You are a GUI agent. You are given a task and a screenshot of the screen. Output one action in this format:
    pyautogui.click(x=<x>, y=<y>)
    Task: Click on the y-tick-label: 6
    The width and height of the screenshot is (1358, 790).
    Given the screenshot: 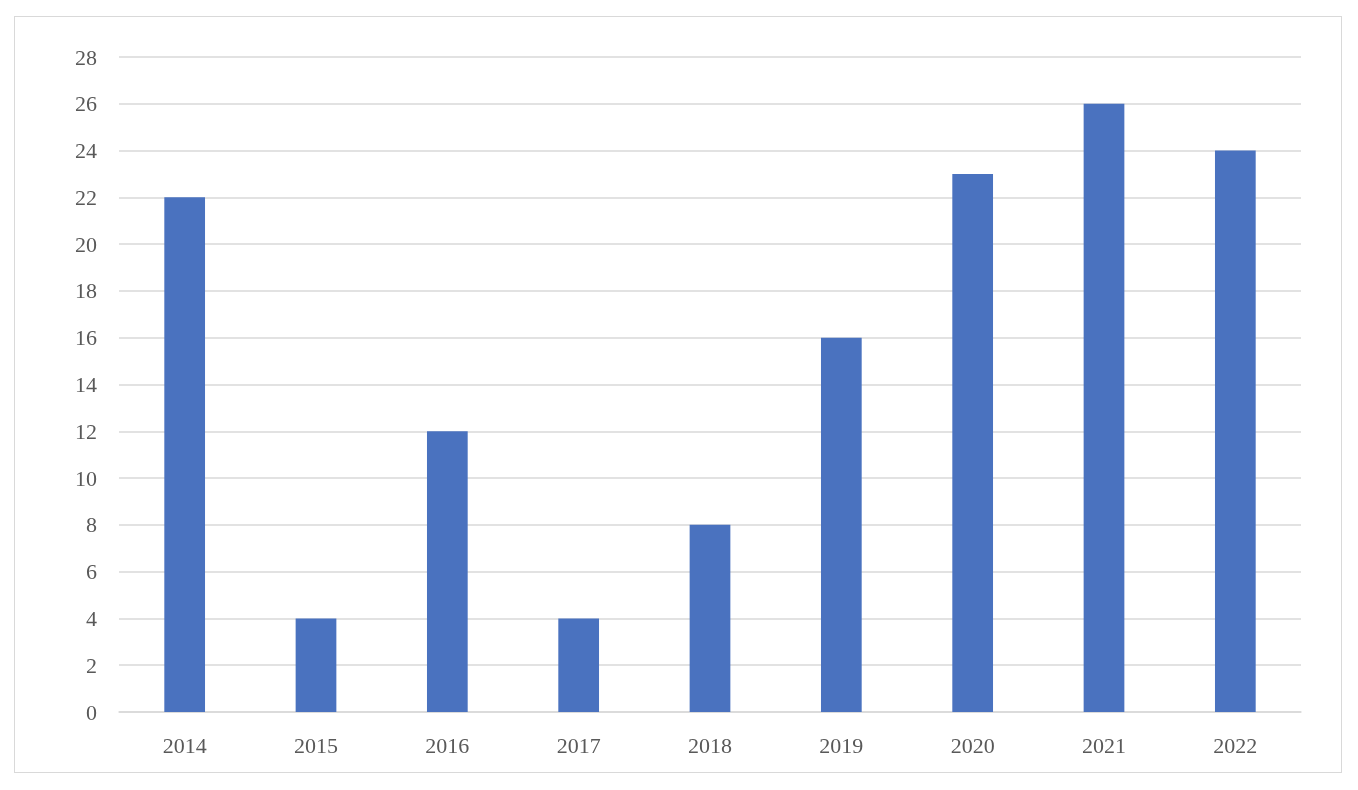 What is the action you would take?
    pyautogui.click(x=91, y=572)
    